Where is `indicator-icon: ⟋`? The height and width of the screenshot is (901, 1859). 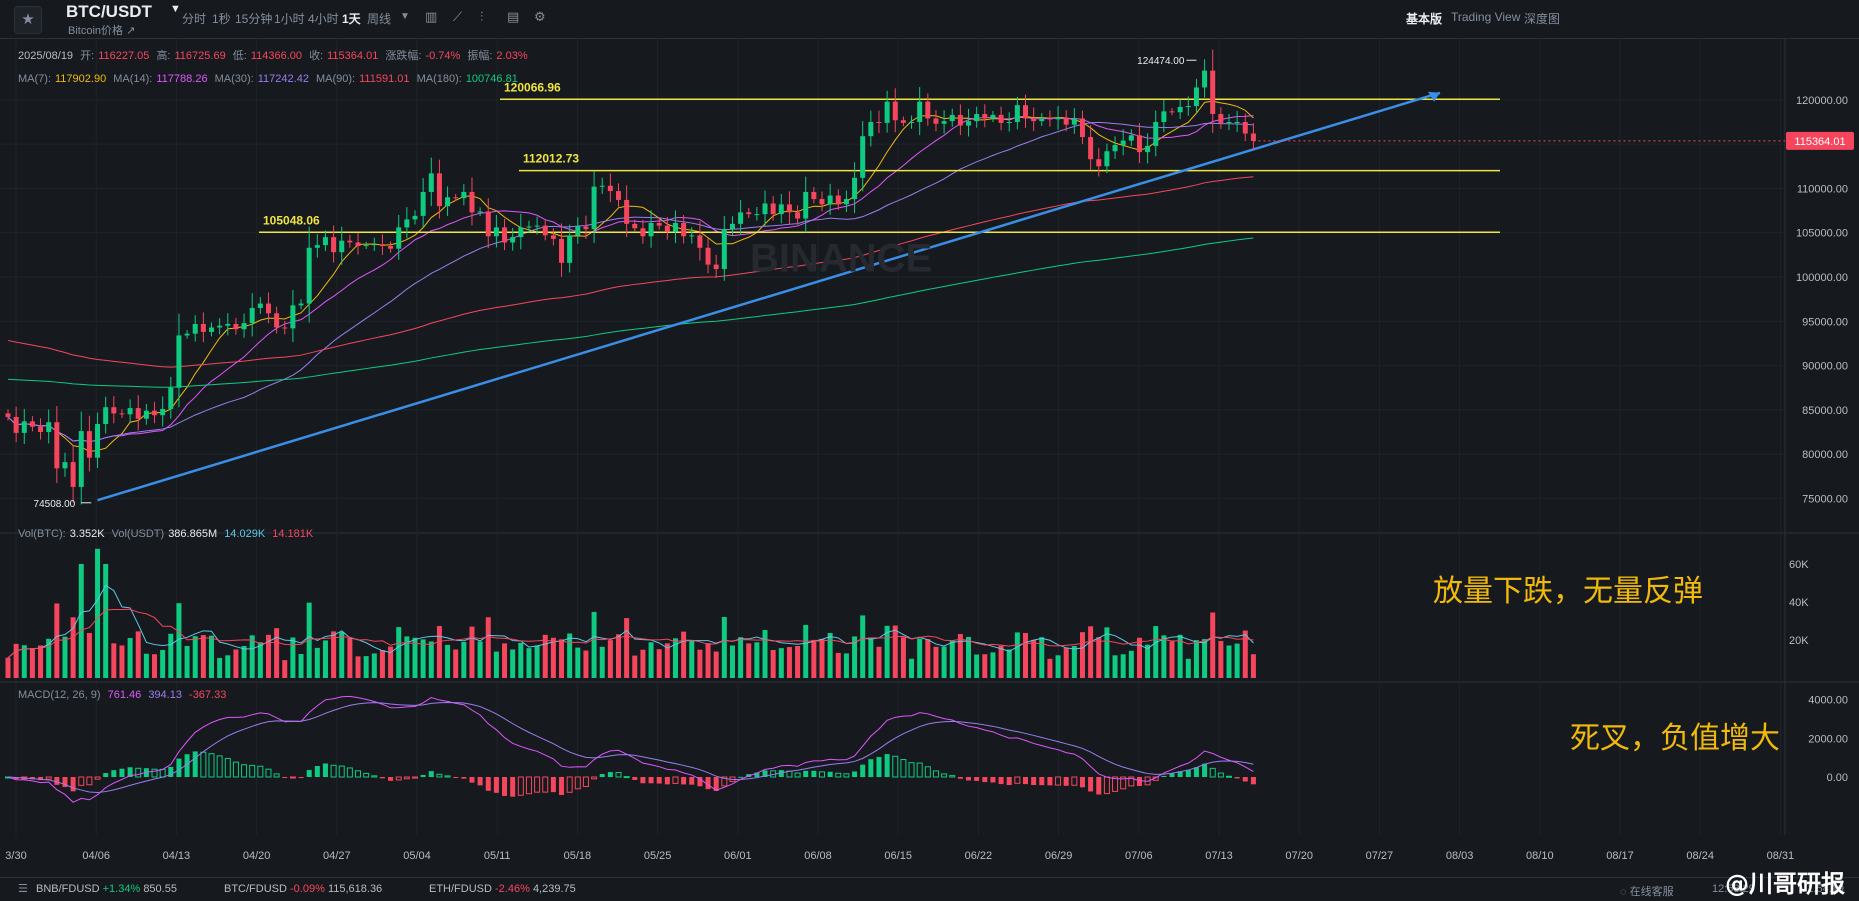 indicator-icon: ⟋ is located at coordinates (458, 16).